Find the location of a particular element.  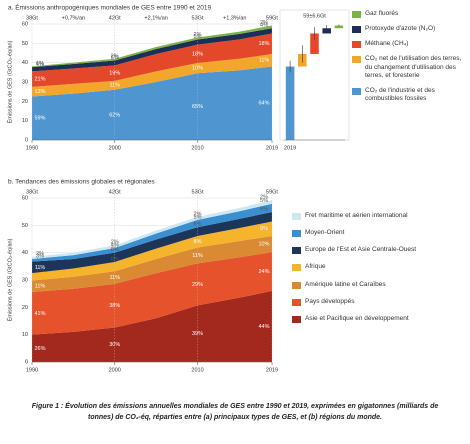

share-label: 41% is located at coordinates (39, 314).